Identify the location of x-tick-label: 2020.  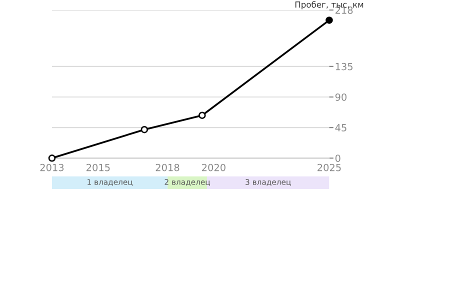
(214, 168).